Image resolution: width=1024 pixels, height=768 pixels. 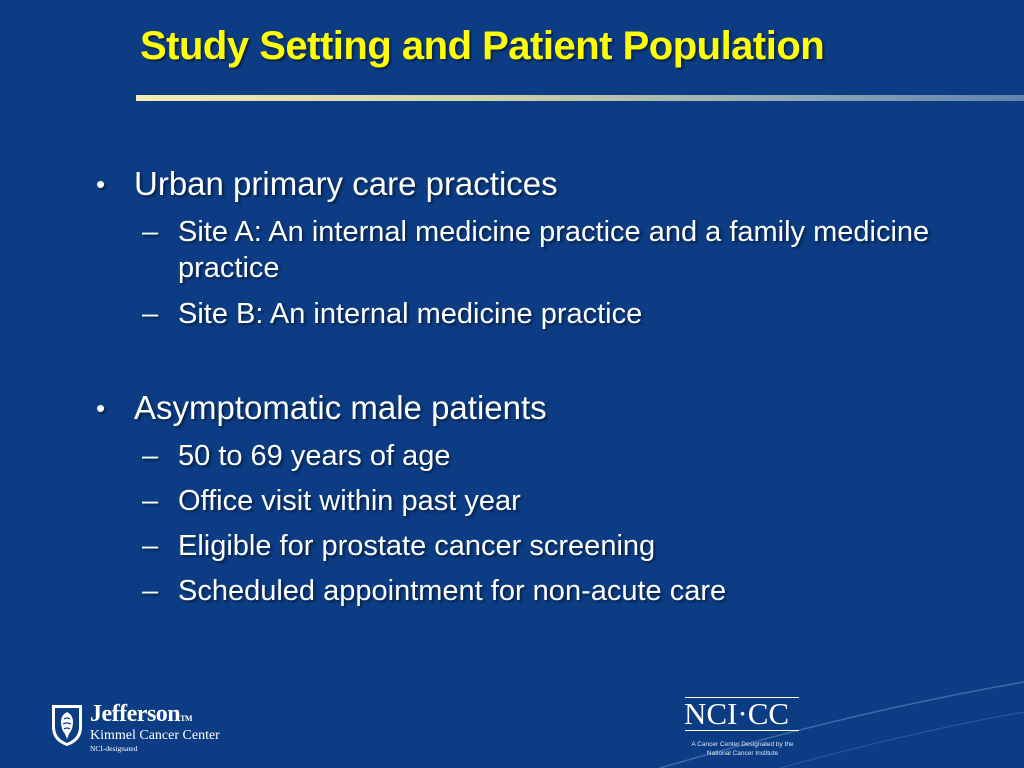 What do you see at coordinates (841, 724) in the screenshot?
I see `decorative-swoosh` at bounding box center [841, 724].